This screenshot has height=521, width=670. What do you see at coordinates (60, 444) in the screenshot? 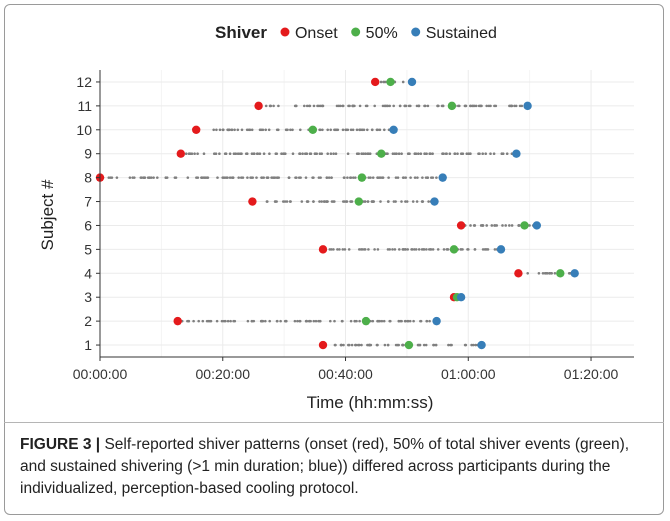
I see `caption-label: FIGURE 3 |` at bounding box center [60, 444].